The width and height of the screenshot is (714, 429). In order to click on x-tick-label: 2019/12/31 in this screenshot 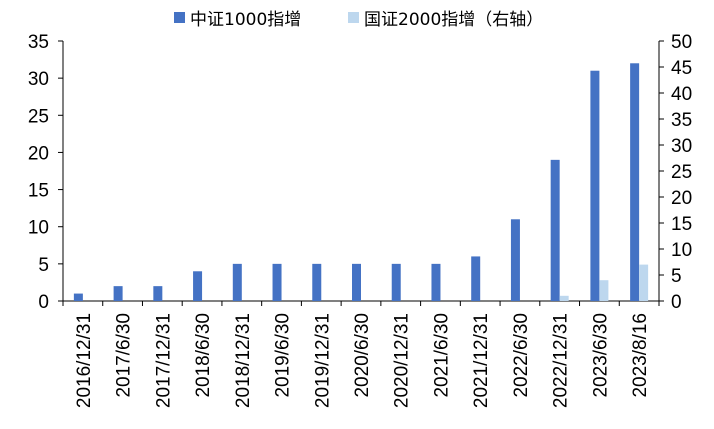, I will do `click(322, 360)`.